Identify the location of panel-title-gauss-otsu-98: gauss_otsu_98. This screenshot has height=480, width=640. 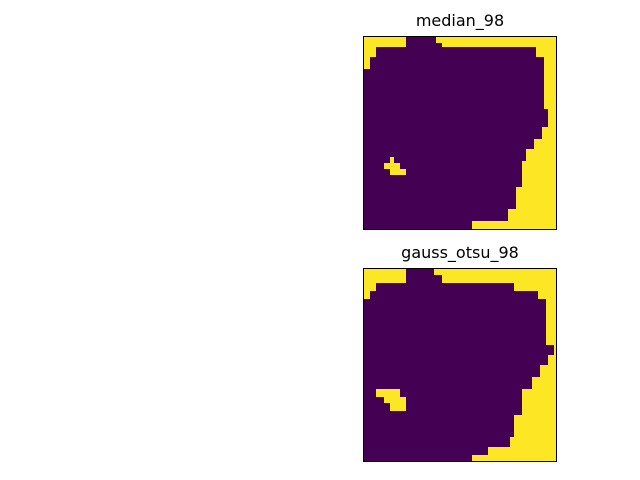
(460, 252).